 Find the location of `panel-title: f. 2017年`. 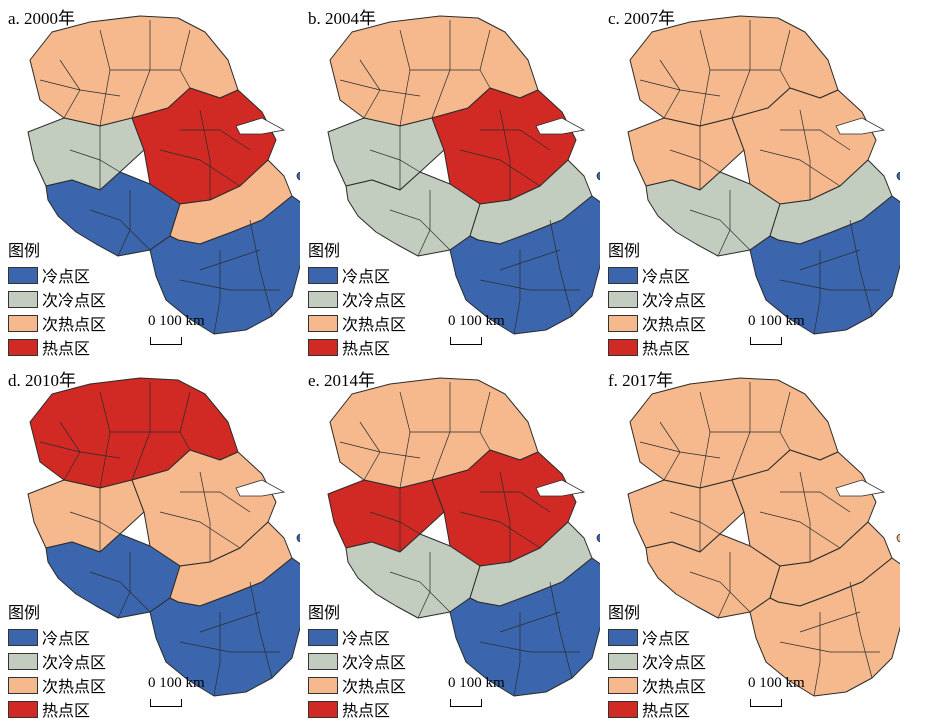

panel-title: f. 2017年 is located at coordinates (641, 380).